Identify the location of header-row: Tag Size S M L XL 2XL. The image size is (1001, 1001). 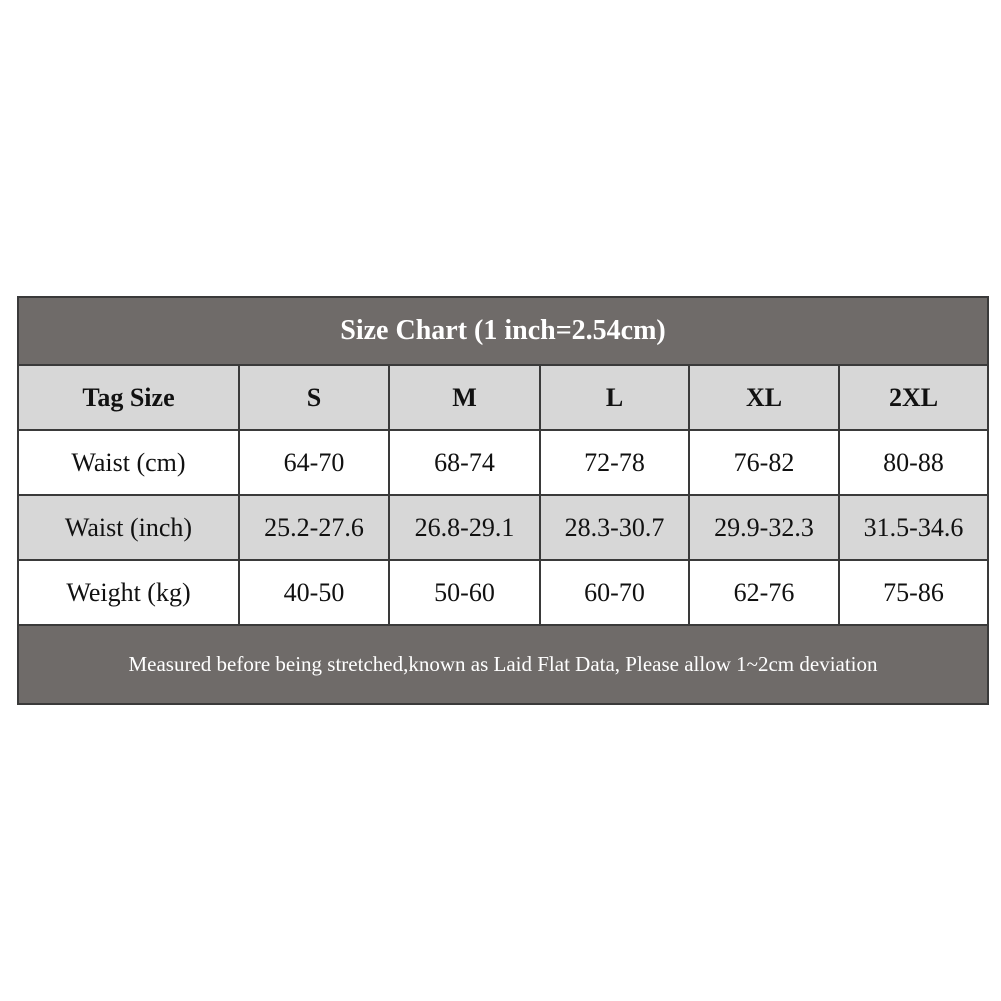
(503, 397).